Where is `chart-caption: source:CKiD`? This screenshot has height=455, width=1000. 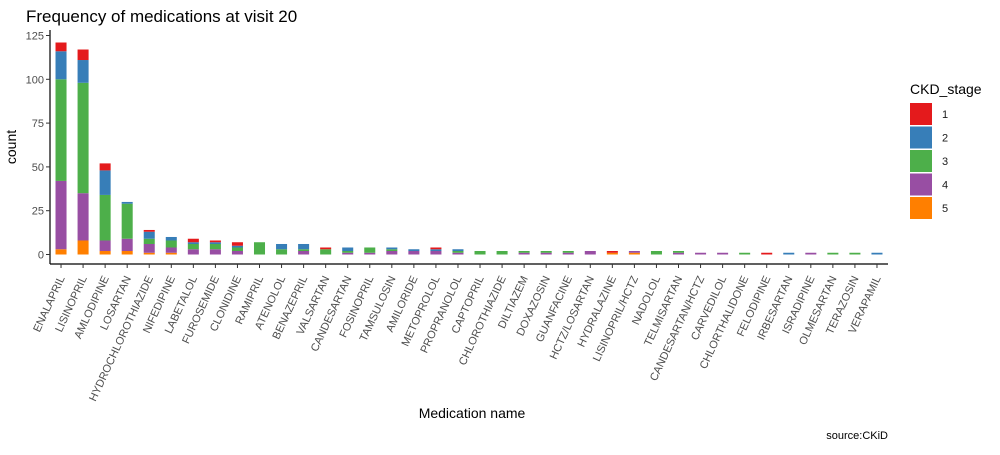 chart-caption: source:CKiD is located at coordinates (857, 436).